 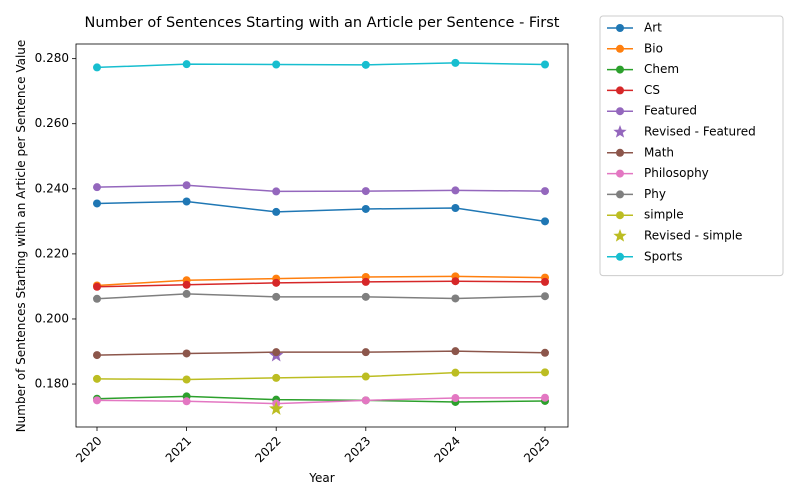 I want to click on legend-item-bio: Bio, so click(x=635, y=48).